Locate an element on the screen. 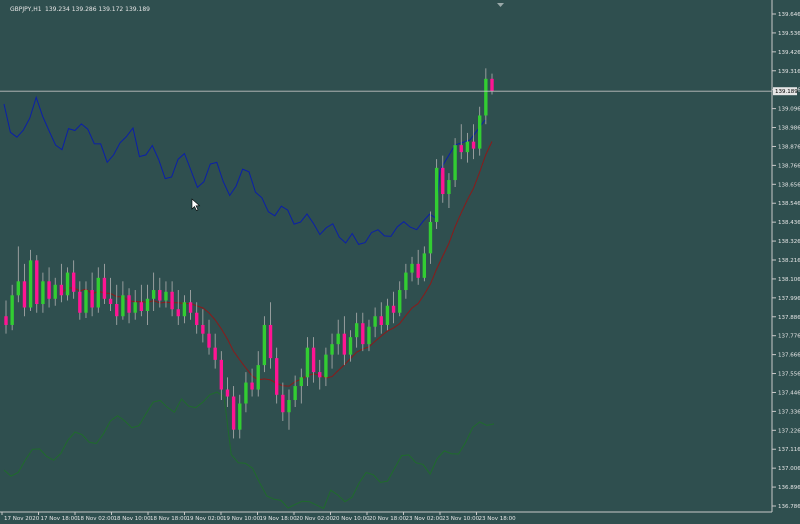 The image size is (800, 524). price-tick-label: 138.326 is located at coordinates (789, 242).